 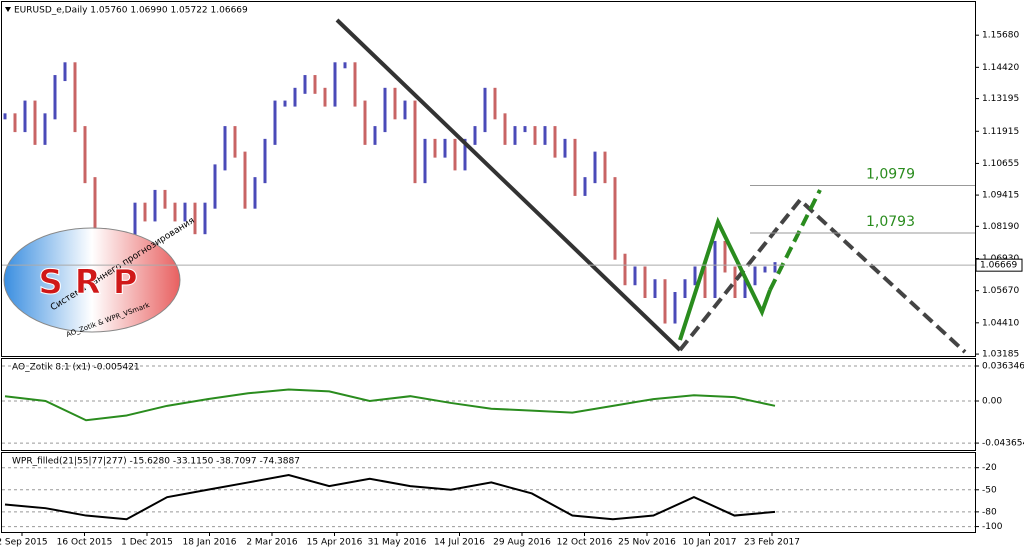 I want to click on logo-ellipse, so click(x=92, y=280).